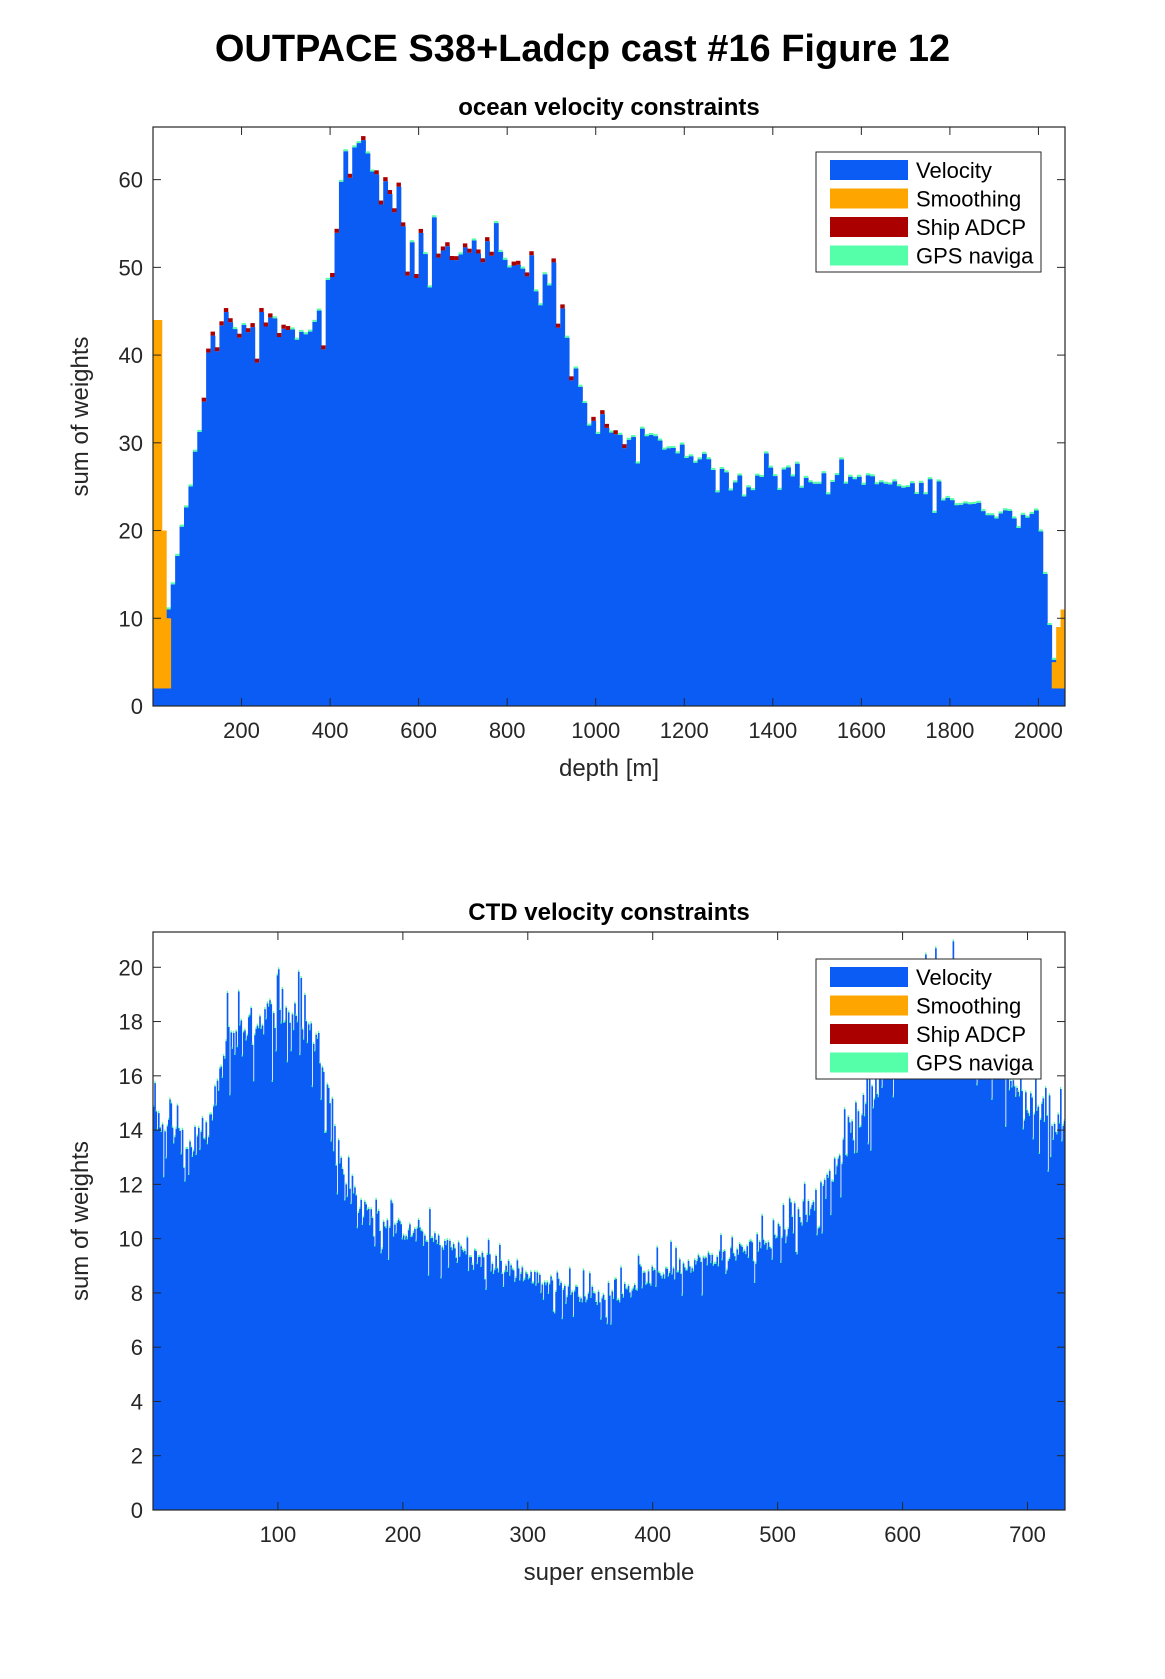 The width and height of the screenshot is (1165, 1679). I want to click on ship-adcp-bar, so click(571, 378).